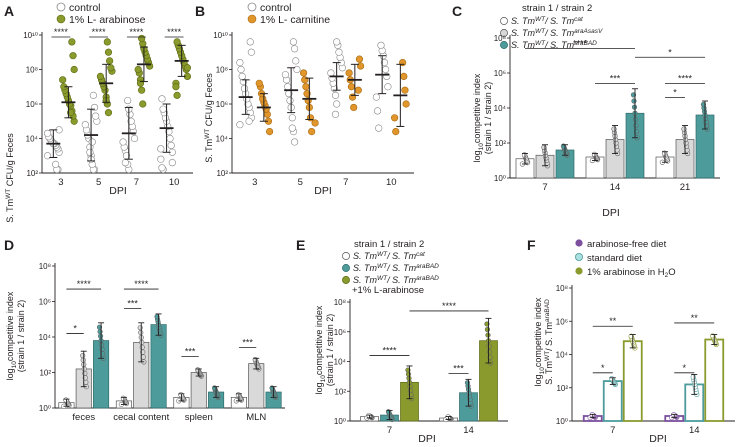  I want to click on panel-d-y-tick-label: 10⁰, so click(45, 408).